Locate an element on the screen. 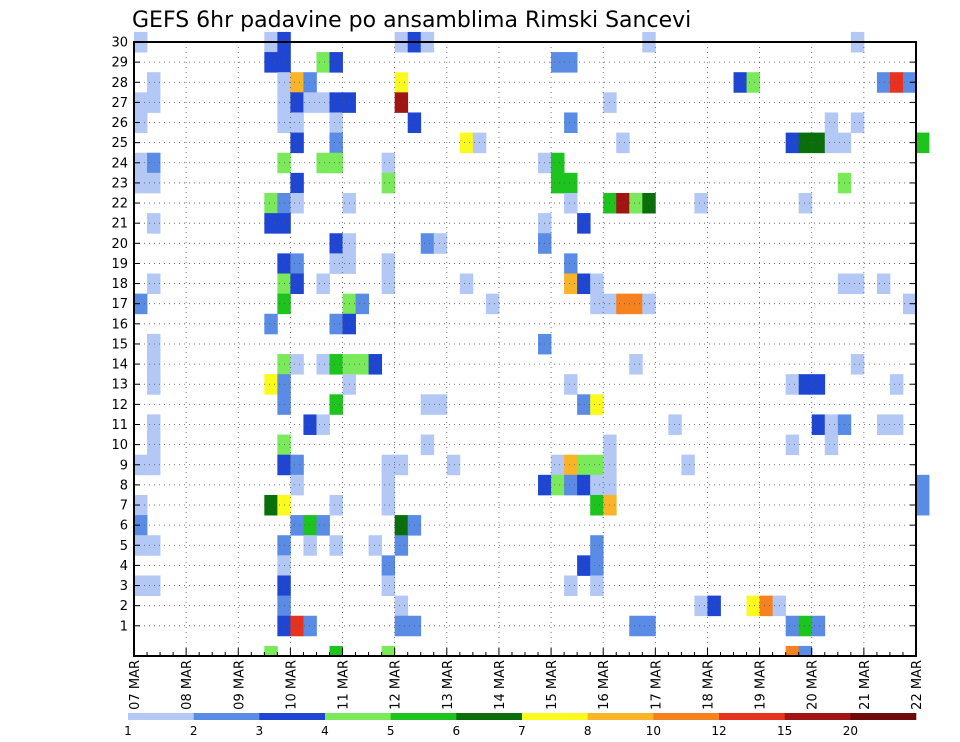 The height and width of the screenshot is (742, 960). y-tick-label: 14 is located at coordinates (119, 365).